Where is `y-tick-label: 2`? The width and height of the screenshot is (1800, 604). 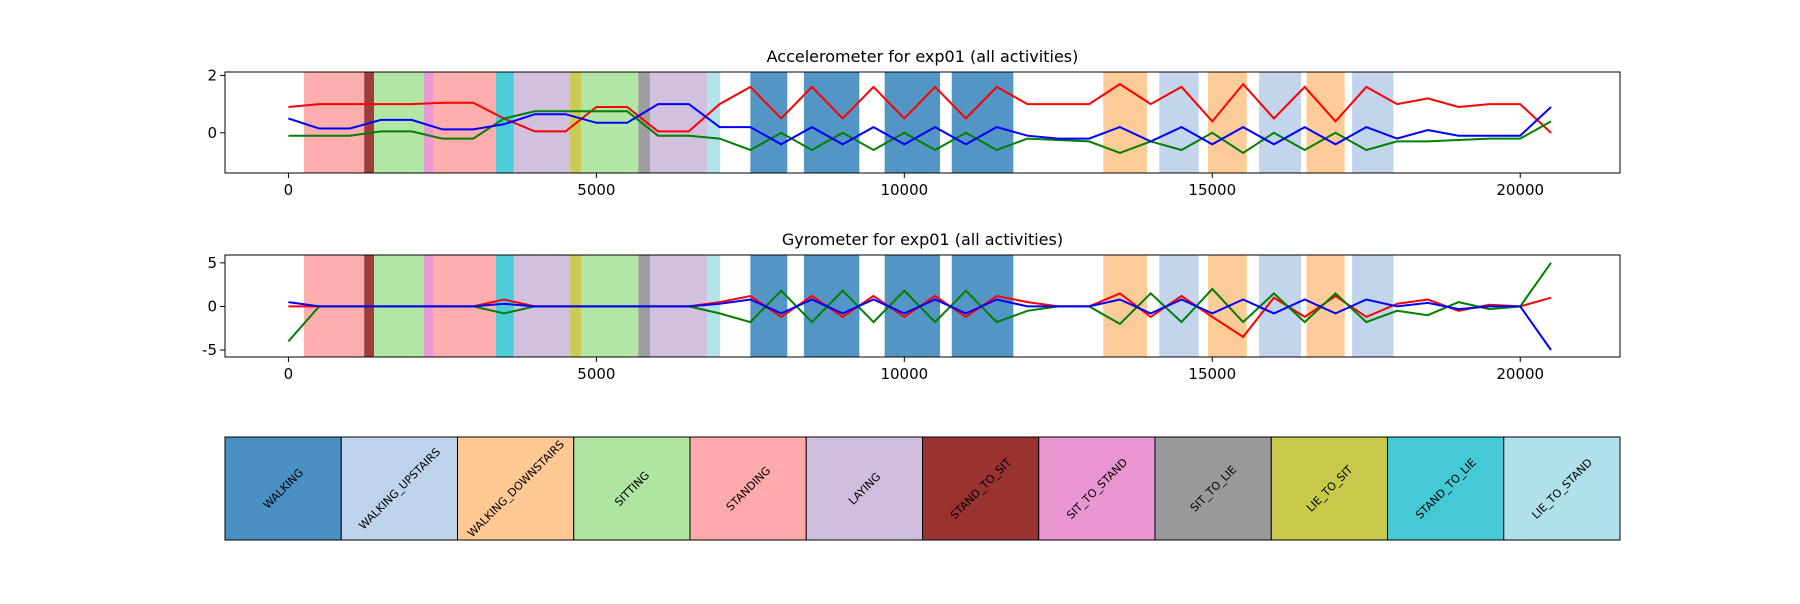
y-tick-label: 2 is located at coordinates (212, 75).